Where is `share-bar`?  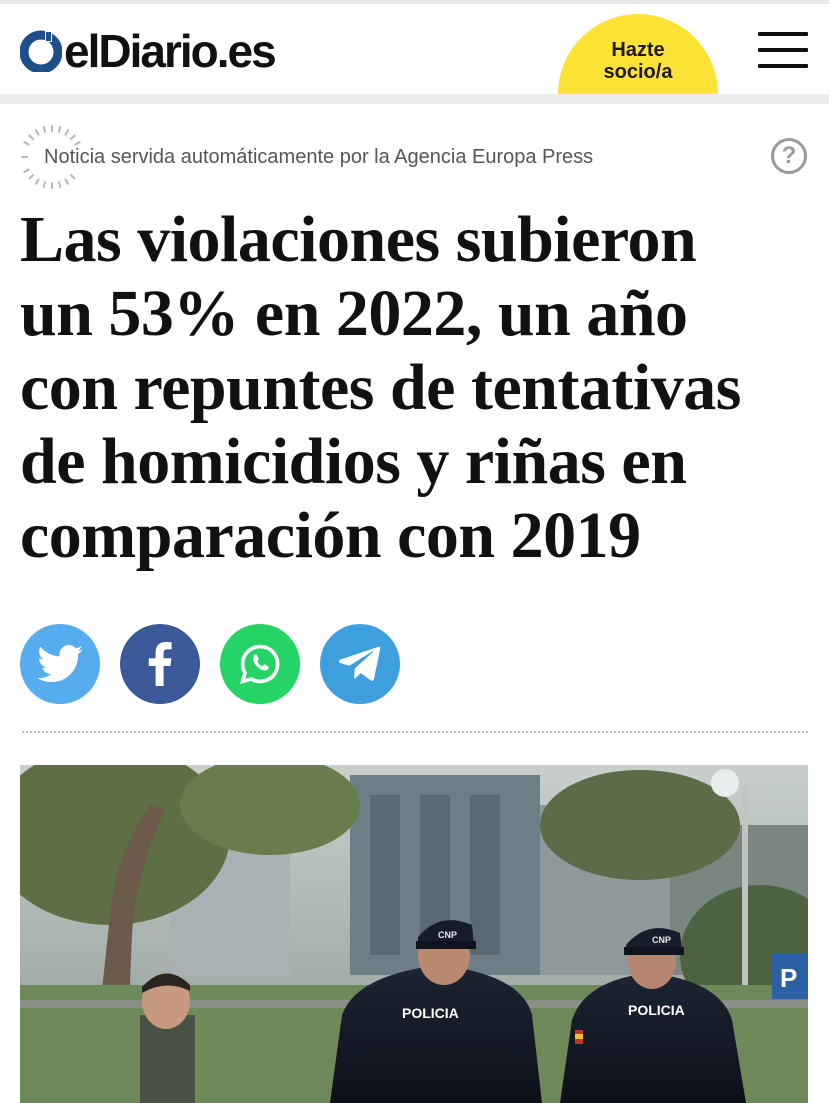
share-bar is located at coordinates (210, 664).